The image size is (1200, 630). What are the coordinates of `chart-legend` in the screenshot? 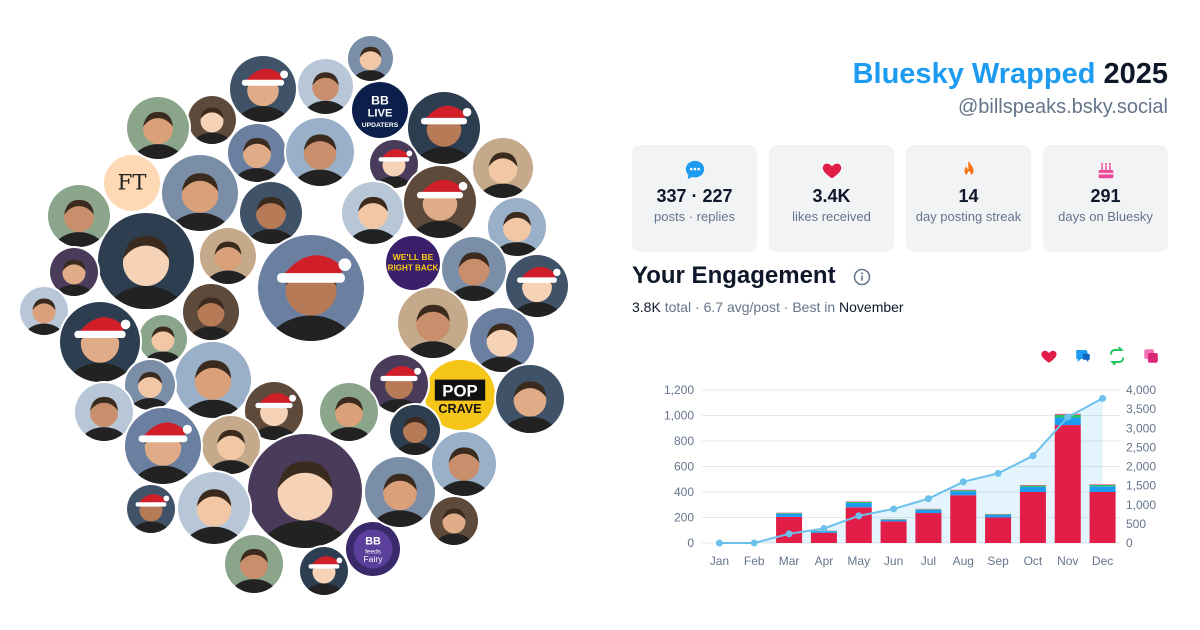 It's located at (1100, 356).